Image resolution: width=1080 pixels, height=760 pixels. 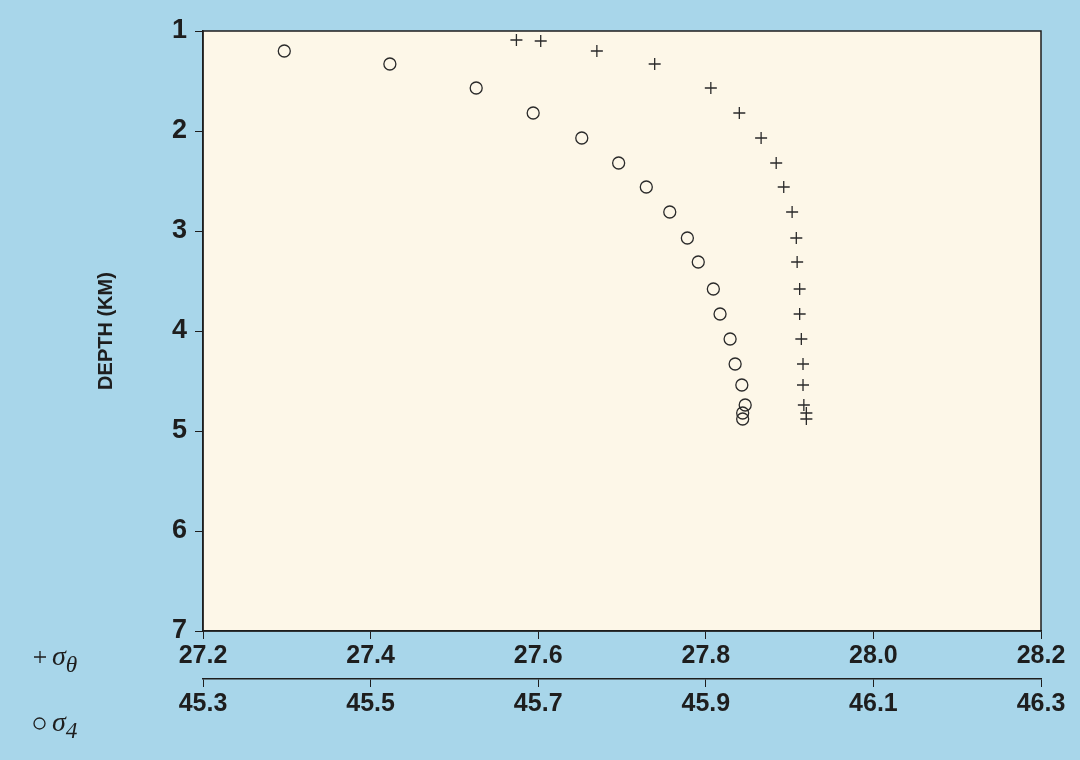 What do you see at coordinates (1041, 701) in the screenshot?
I see `x2-tick-label: 46.3` at bounding box center [1041, 701].